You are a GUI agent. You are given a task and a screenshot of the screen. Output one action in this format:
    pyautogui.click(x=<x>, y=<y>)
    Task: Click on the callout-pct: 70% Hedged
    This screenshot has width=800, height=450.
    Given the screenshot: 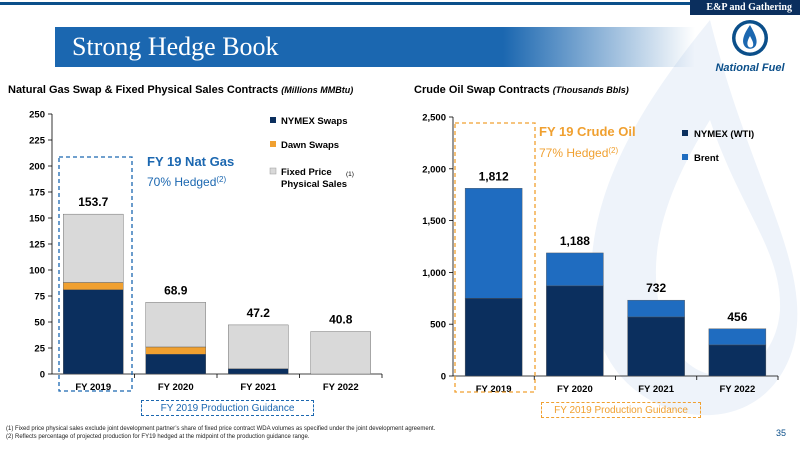 What is the action you would take?
    pyautogui.click(x=181, y=182)
    